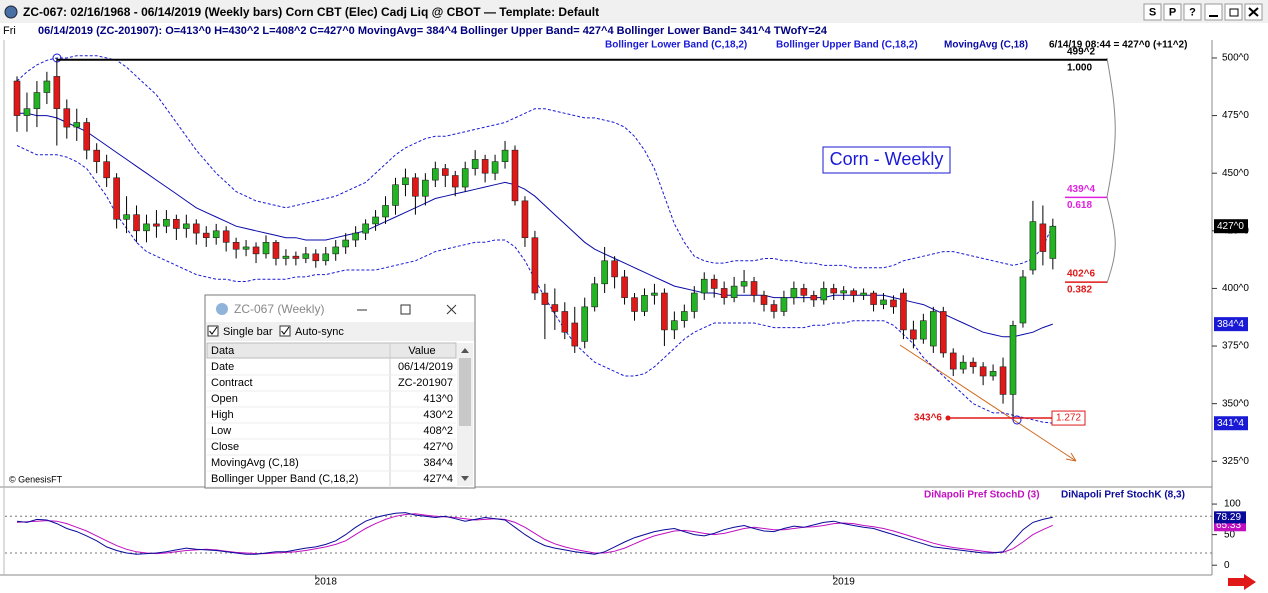 The image size is (1268, 593). Describe the element at coordinates (1123, 495) in the screenshot. I see `legend-entry: DiNapoli Pref StochK (8,3)` at that location.